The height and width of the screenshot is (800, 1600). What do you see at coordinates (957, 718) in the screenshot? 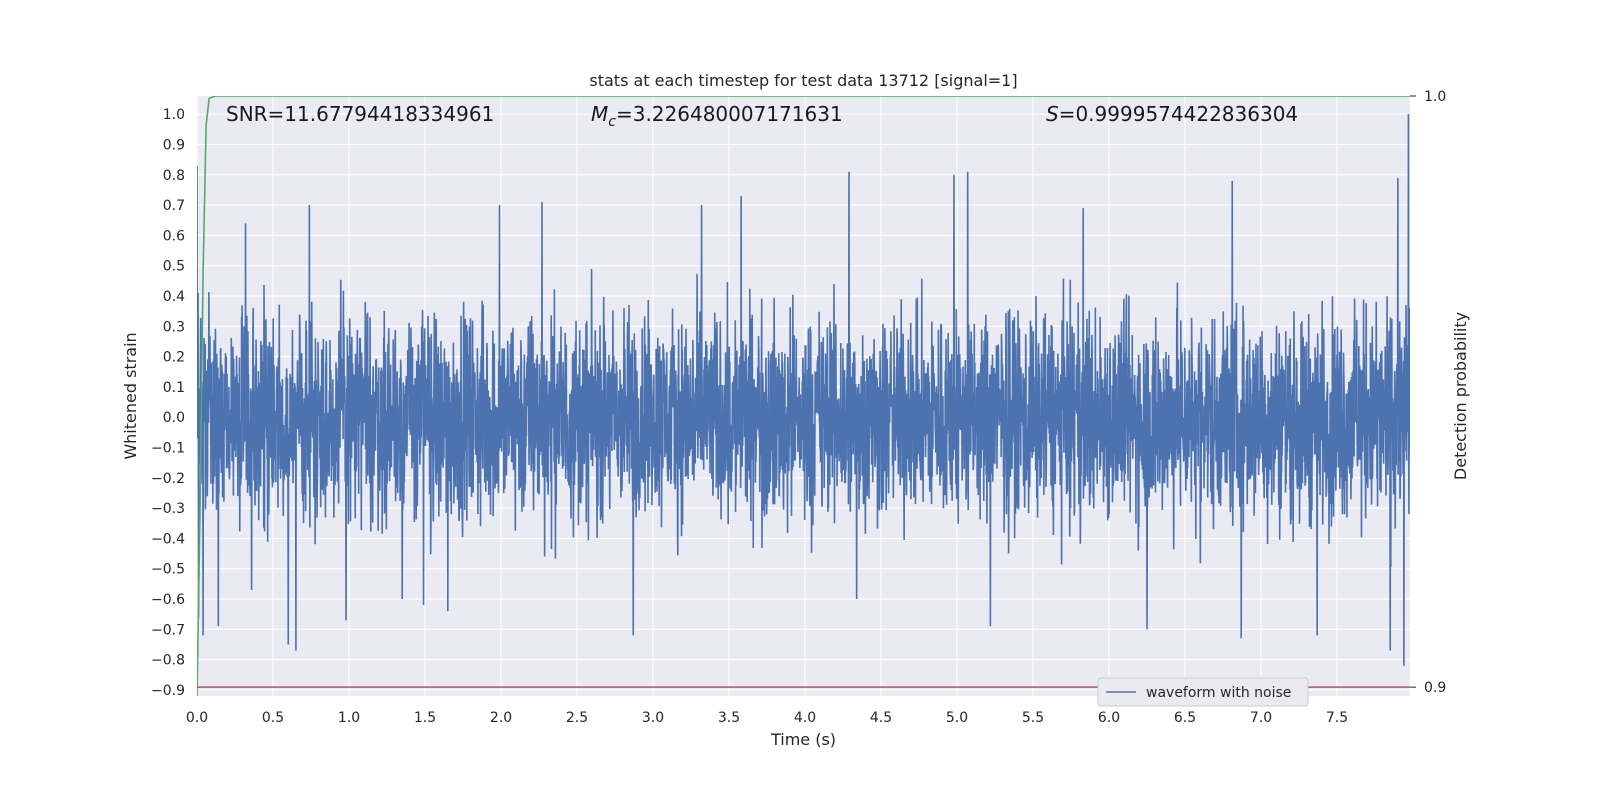
I see `x-tick-label: 5.0` at bounding box center [957, 718].